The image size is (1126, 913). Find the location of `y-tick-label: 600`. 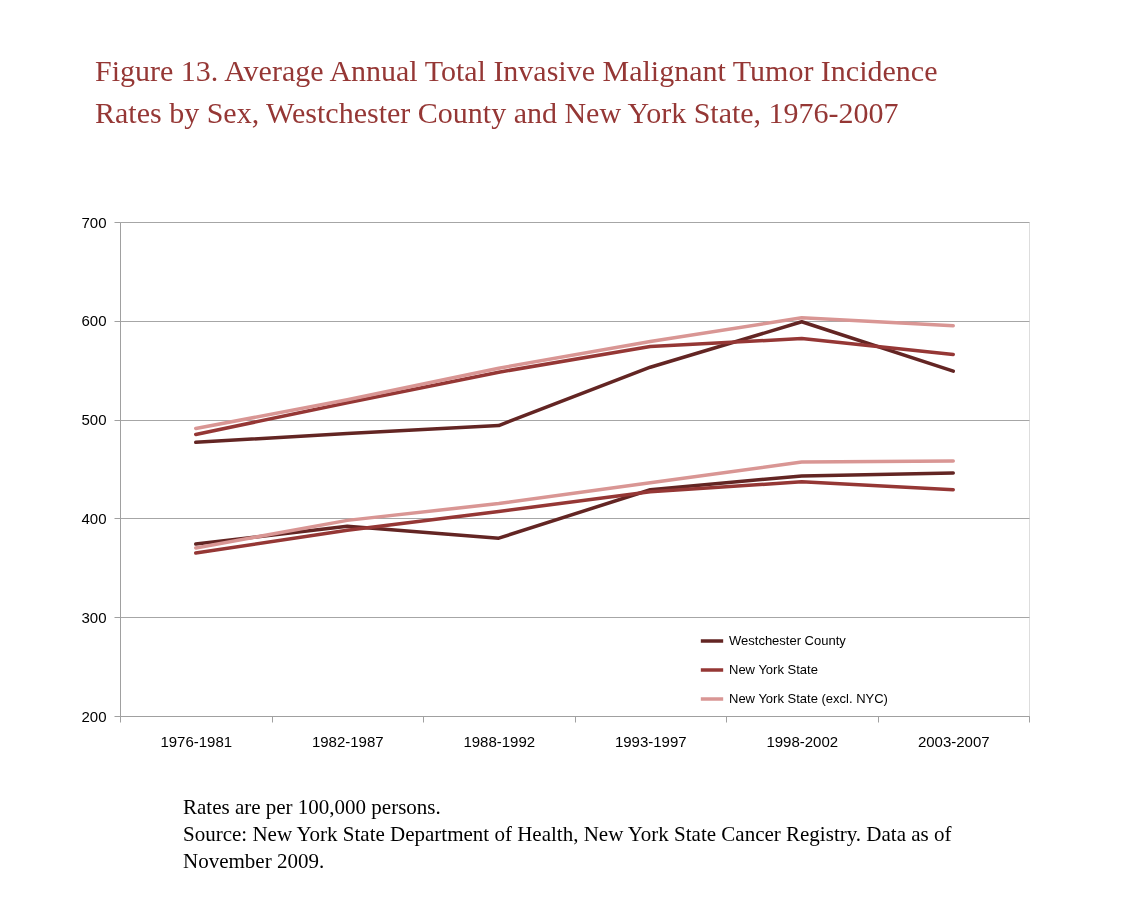

y-tick-label: 600 is located at coordinates (94, 321).